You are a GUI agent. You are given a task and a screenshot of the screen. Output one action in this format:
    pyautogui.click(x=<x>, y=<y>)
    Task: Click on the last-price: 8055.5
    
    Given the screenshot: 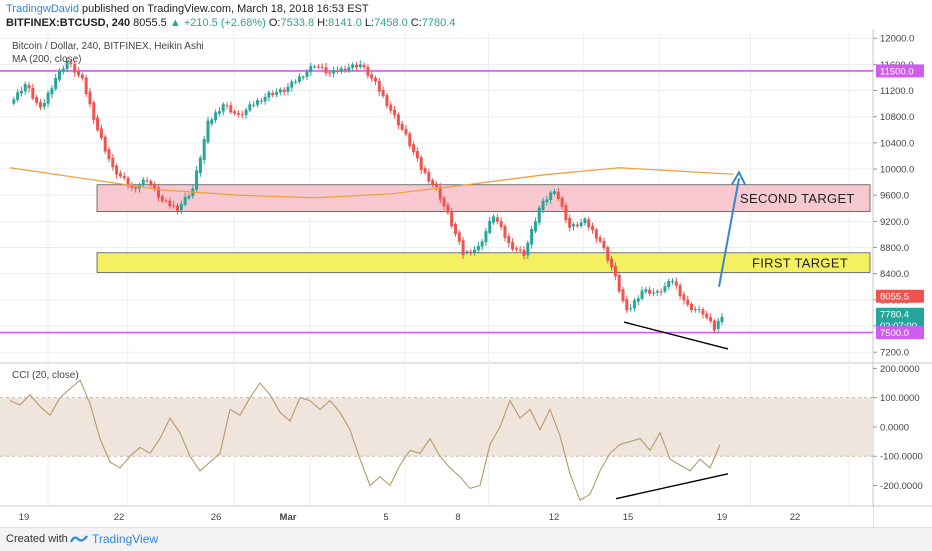 What is the action you would take?
    pyautogui.click(x=150, y=23)
    